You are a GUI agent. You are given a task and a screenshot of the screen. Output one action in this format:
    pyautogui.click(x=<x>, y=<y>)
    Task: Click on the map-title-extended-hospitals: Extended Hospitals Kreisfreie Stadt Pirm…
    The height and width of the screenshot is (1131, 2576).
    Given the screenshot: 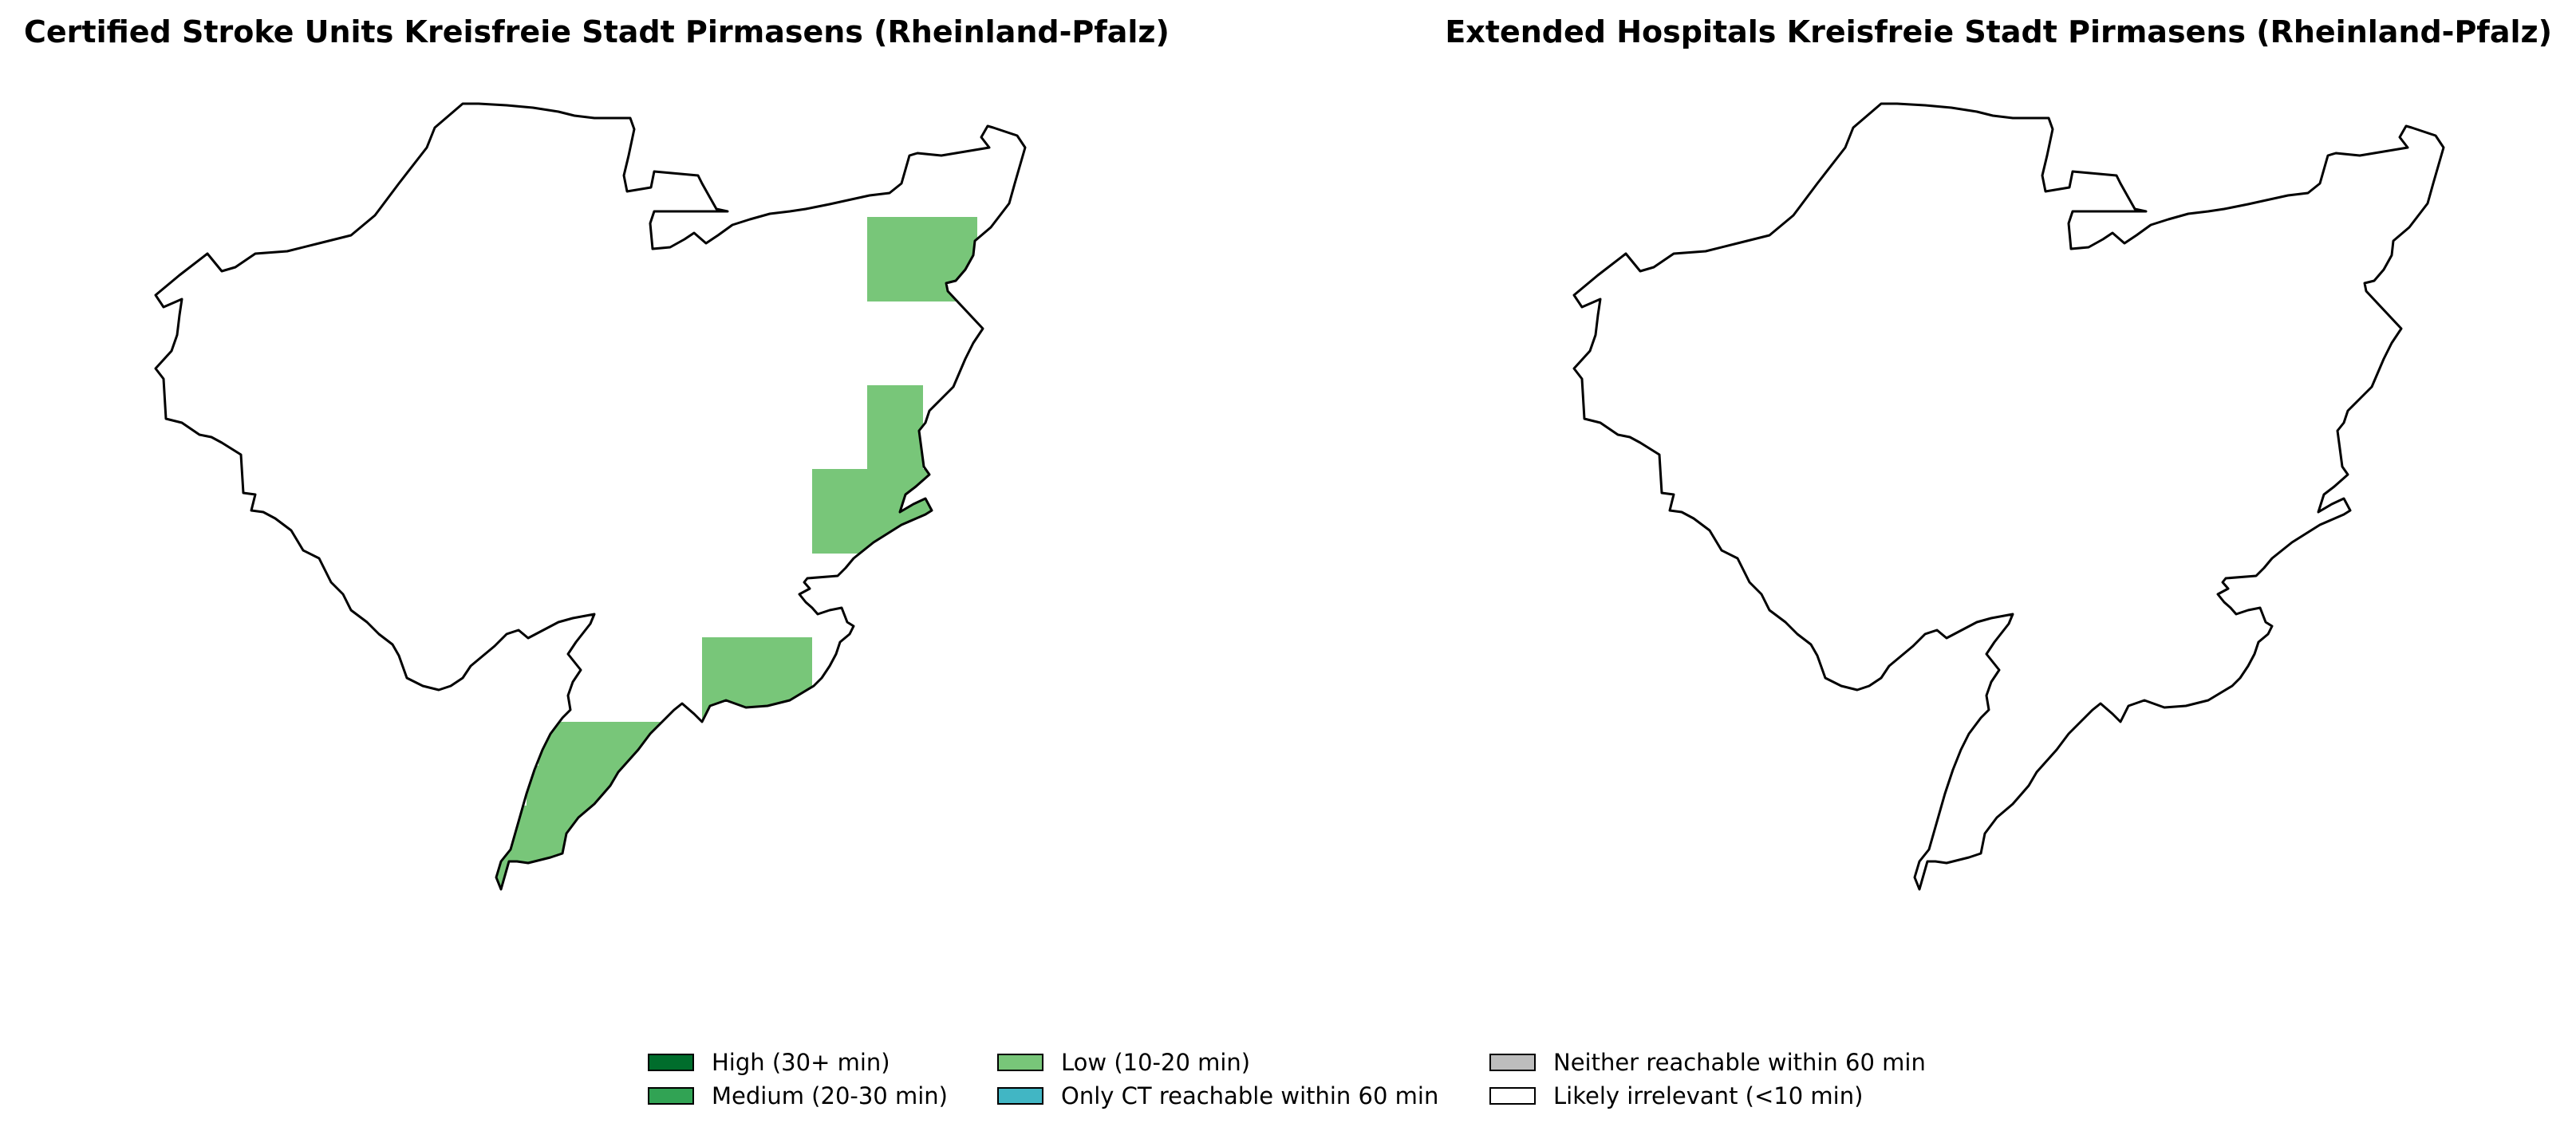 What is the action you would take?
    pyautogui.click(x=1999, y=31)
    